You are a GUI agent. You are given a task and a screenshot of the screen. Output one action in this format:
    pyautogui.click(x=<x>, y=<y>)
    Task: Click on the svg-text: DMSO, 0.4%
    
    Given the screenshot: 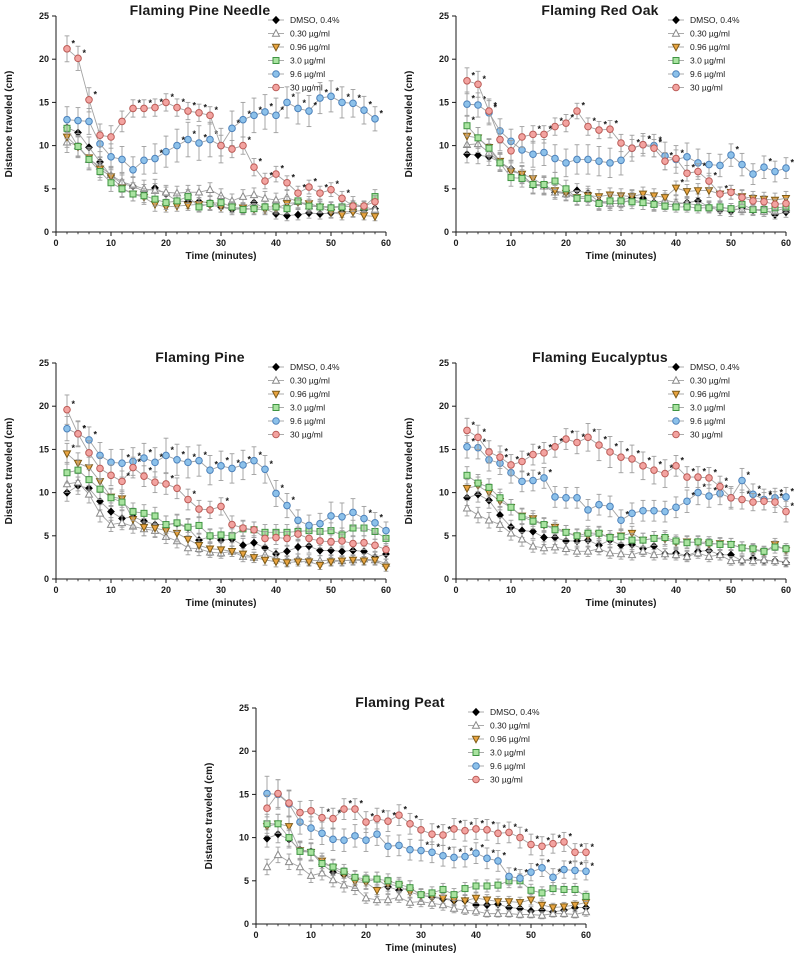 What is the action you would take?
    pyautogui.click(x=715, y=20)
    